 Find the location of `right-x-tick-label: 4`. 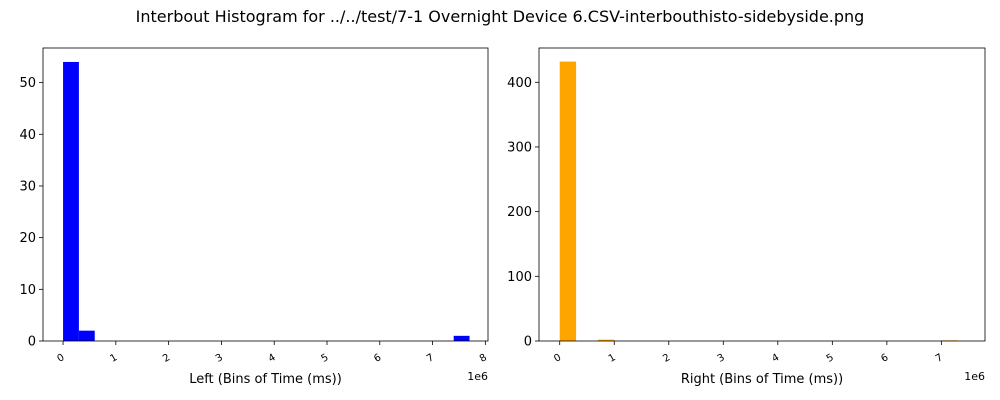

right-x-tick-label: 4 is located at coordinates (775, 358).